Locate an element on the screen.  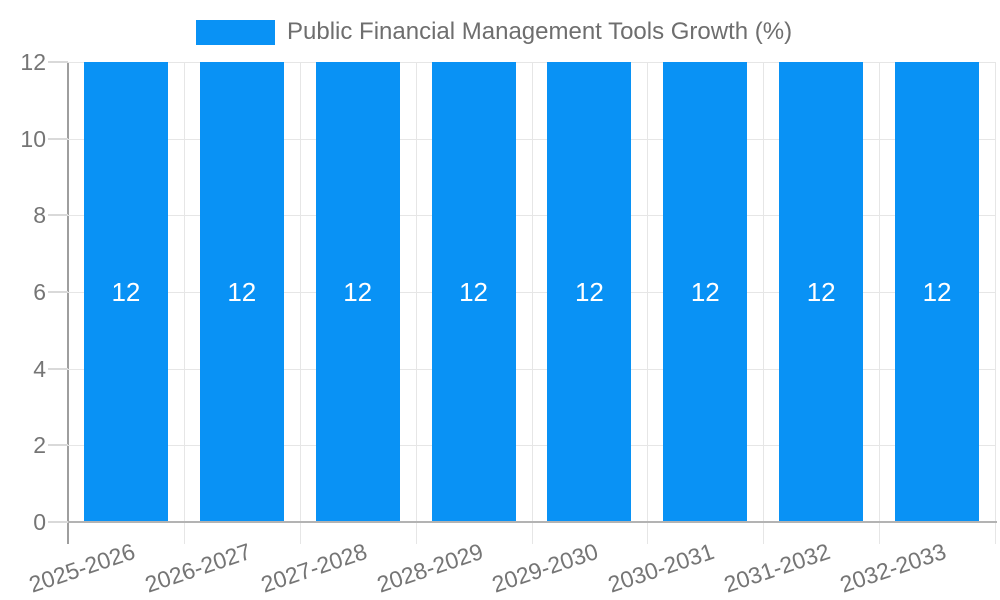
y-tick-label: 10 is located at coordinates (33, 138).